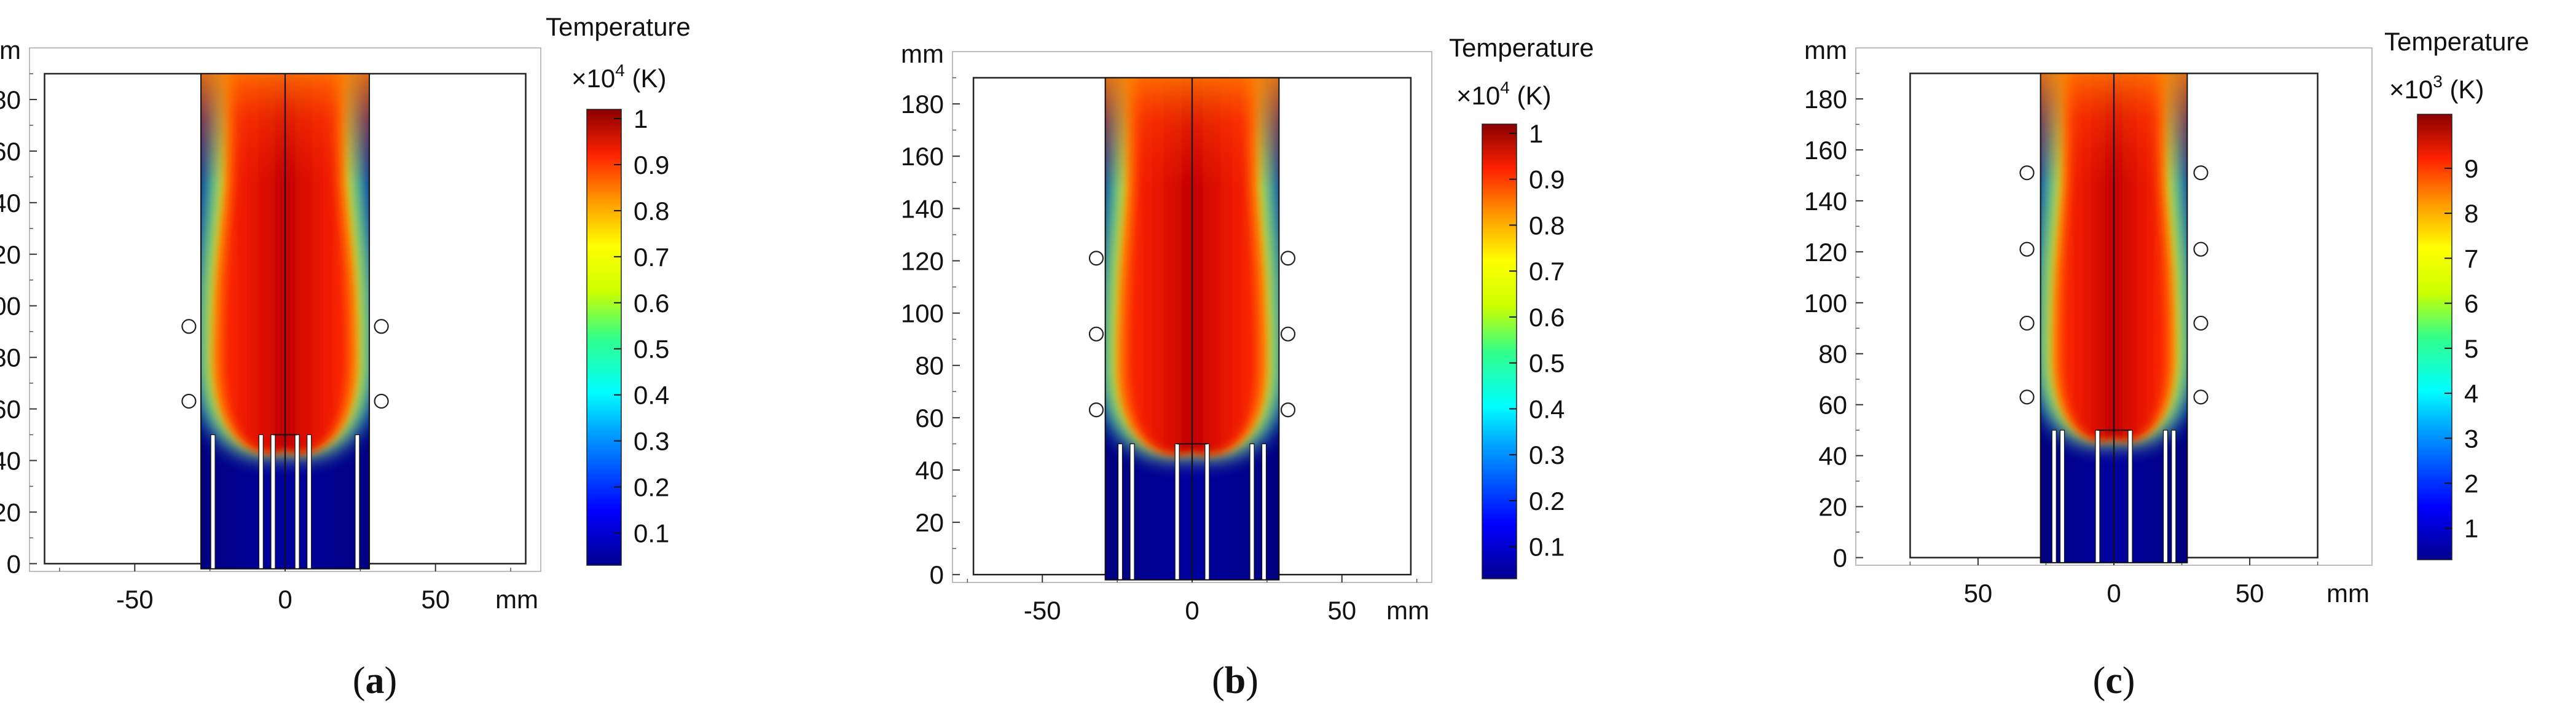 The height and width of the screenshot is (717, 2576). I want to click on panel-caption: (b), so click(1235, 681).